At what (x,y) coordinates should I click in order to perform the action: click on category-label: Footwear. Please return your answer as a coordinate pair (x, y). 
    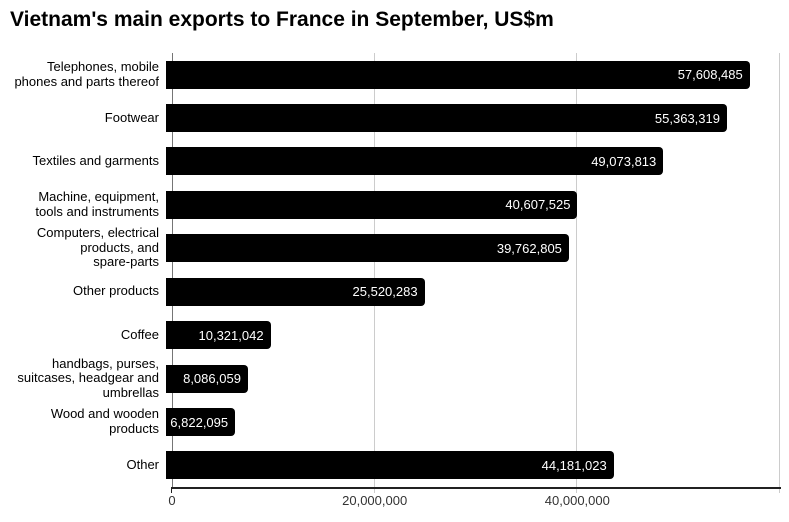
    Looking at the image, I should click on (131, 117).